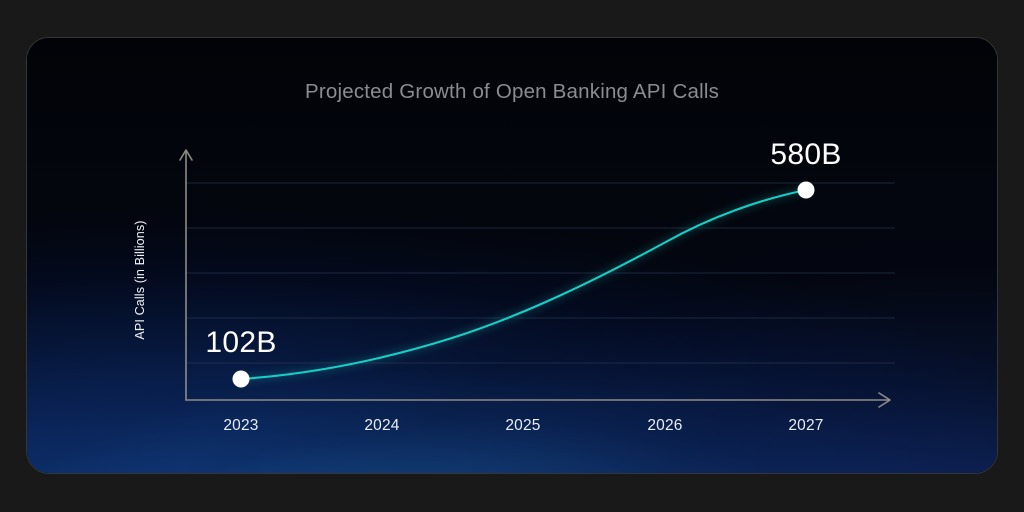 This screenshot has width=1024, height=512. What do you see at coordinates (805, 425) in the screenshot?
I see `x-tick-2027: 2027` at bounding box center [805, 425].